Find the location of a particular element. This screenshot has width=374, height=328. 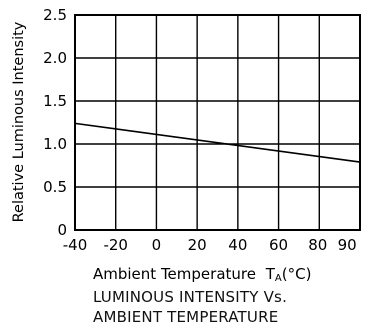

x-tick-label: 40 is located at coordinates (237, 245).